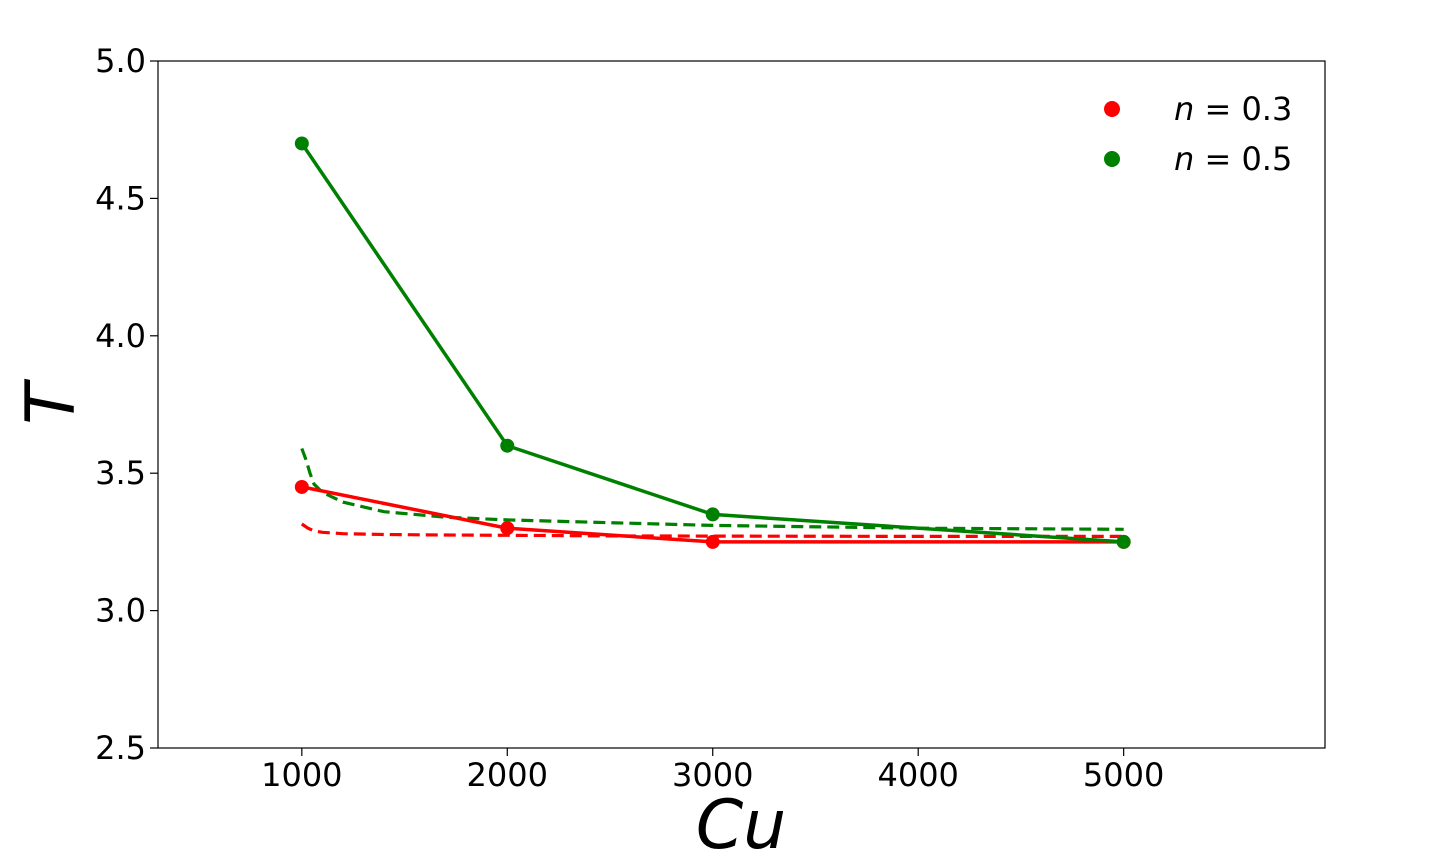 Image resolution: width=1440 pixels, height=856 pixels. What do you see at coordinates (301, 775) in the screenshot?
I see `x-tick-label: 1000` at bounding box center [301, 775].